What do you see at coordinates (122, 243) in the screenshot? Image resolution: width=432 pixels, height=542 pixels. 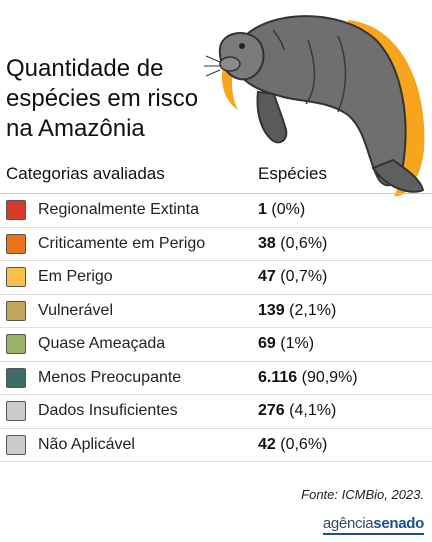 I see `category-label: Criticamente em Perigo` at bounding box center [122, 243].